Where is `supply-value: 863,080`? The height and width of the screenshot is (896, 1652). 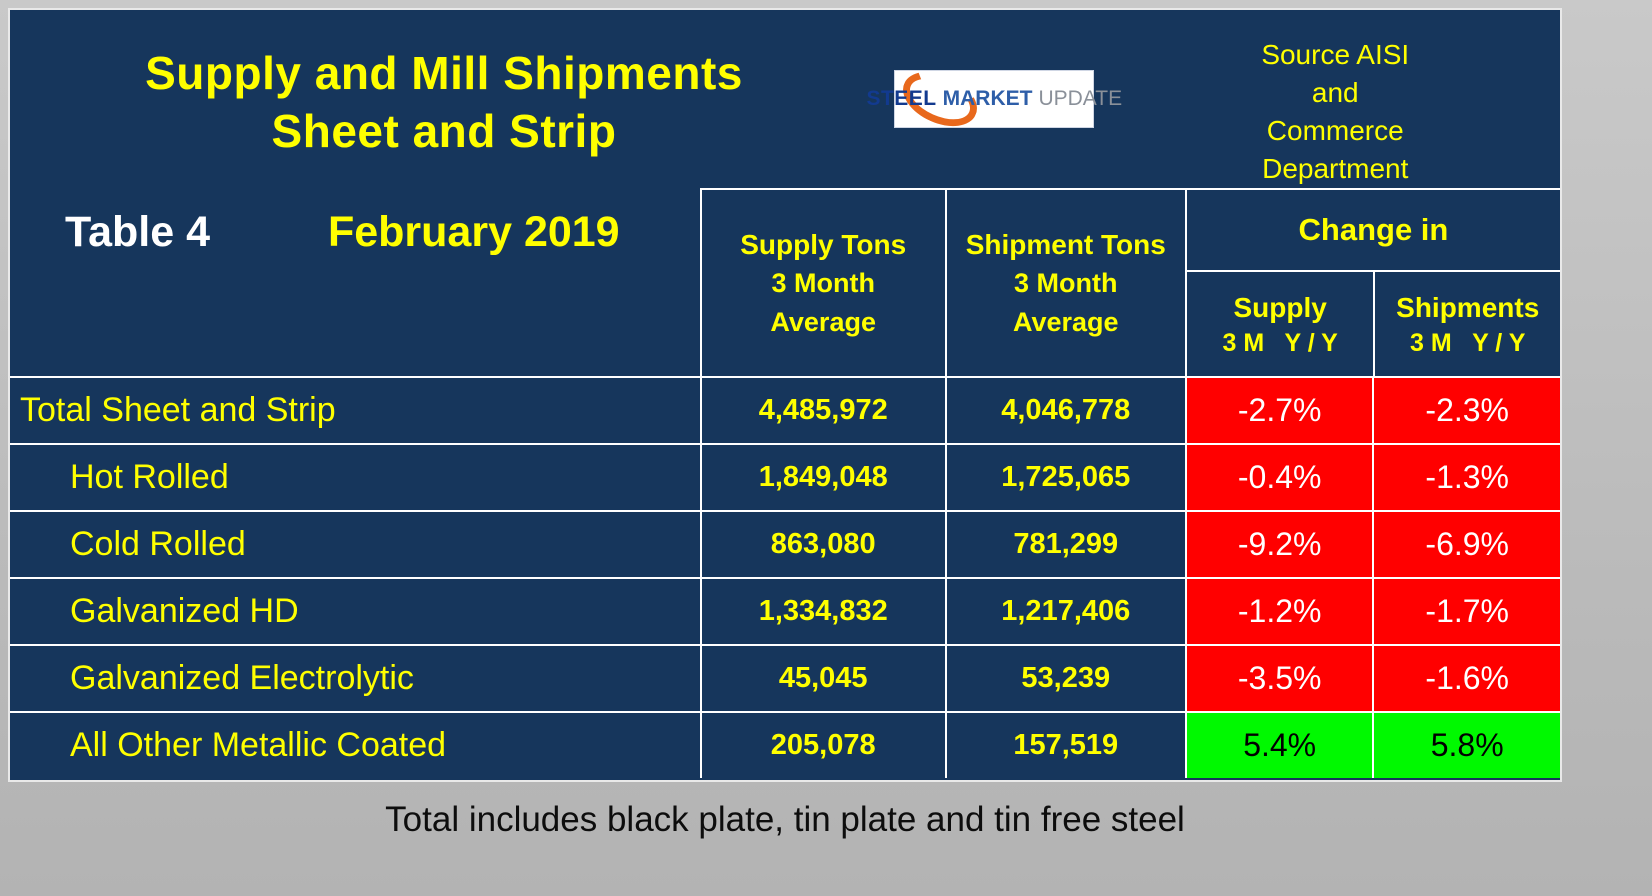
supply-value: 863,080 is located at coordinates (822, 544).